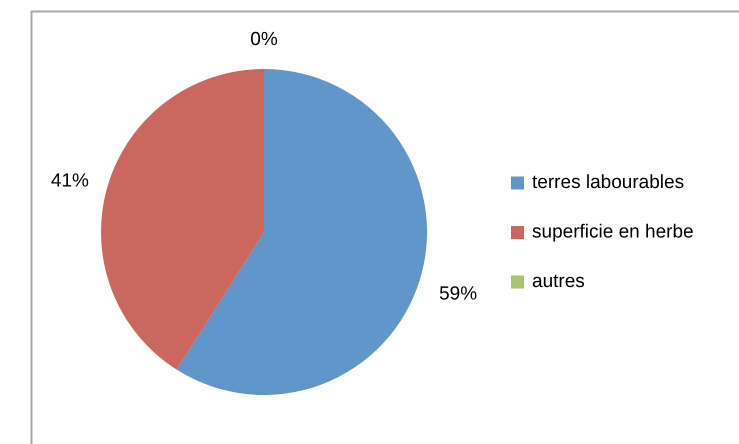 Image resolution: width=739 pixels, height=444 pixels. What do you see at coordinates (264, 39) in the screenshot?
I see `text: 0%` at bounding box center [264, 39].